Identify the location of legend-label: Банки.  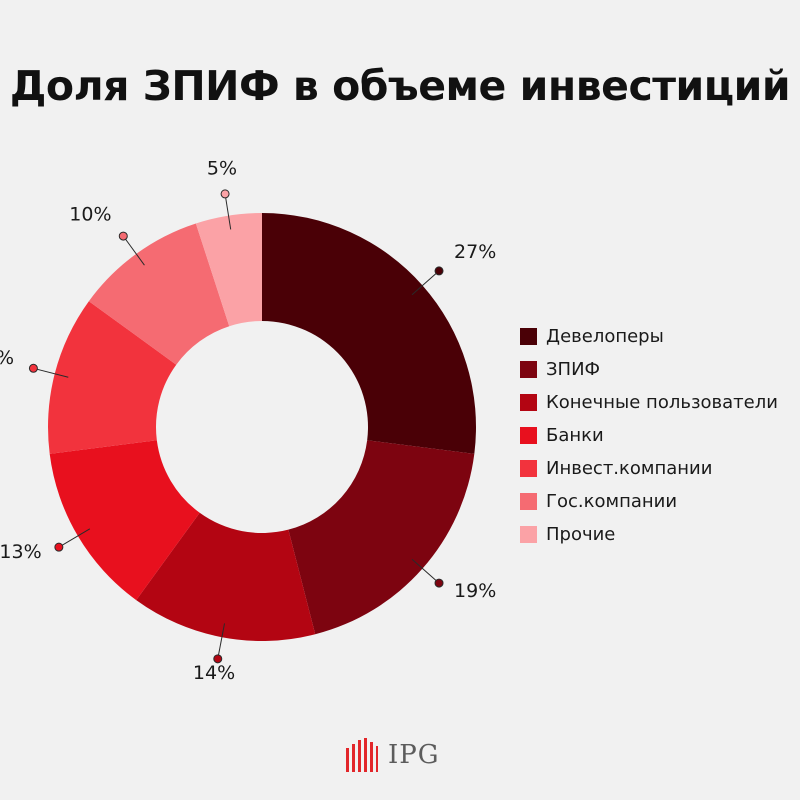
(575, 435).